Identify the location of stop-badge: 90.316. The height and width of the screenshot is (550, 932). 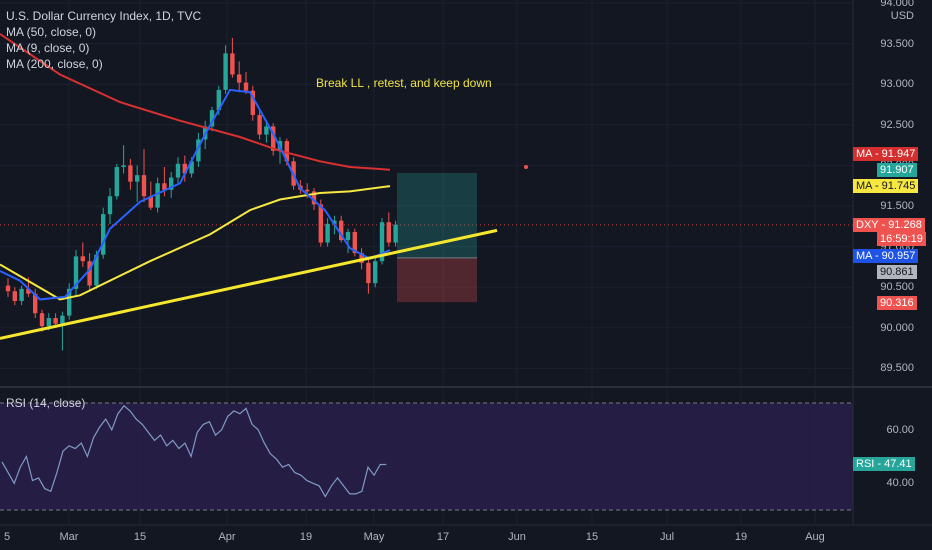
(897, 303).